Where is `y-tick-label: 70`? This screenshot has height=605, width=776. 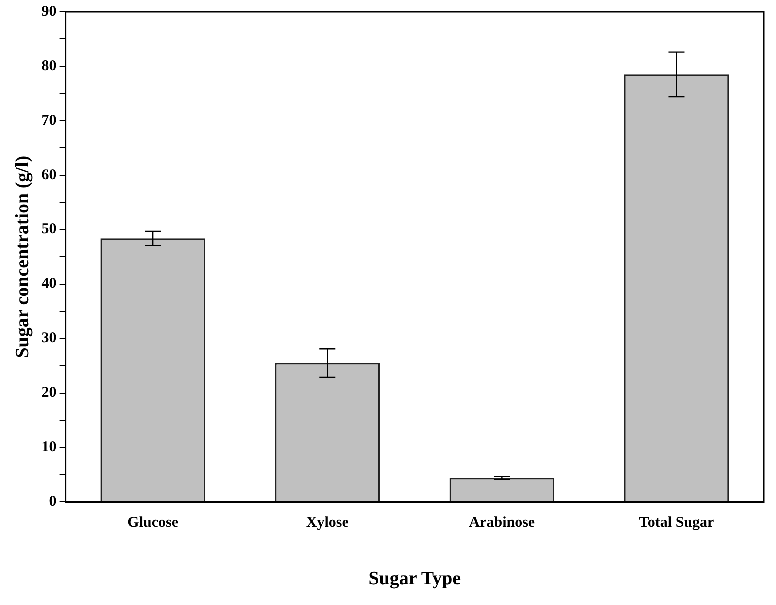 y-tick-label: 70 is located at coordinates (49, 120).